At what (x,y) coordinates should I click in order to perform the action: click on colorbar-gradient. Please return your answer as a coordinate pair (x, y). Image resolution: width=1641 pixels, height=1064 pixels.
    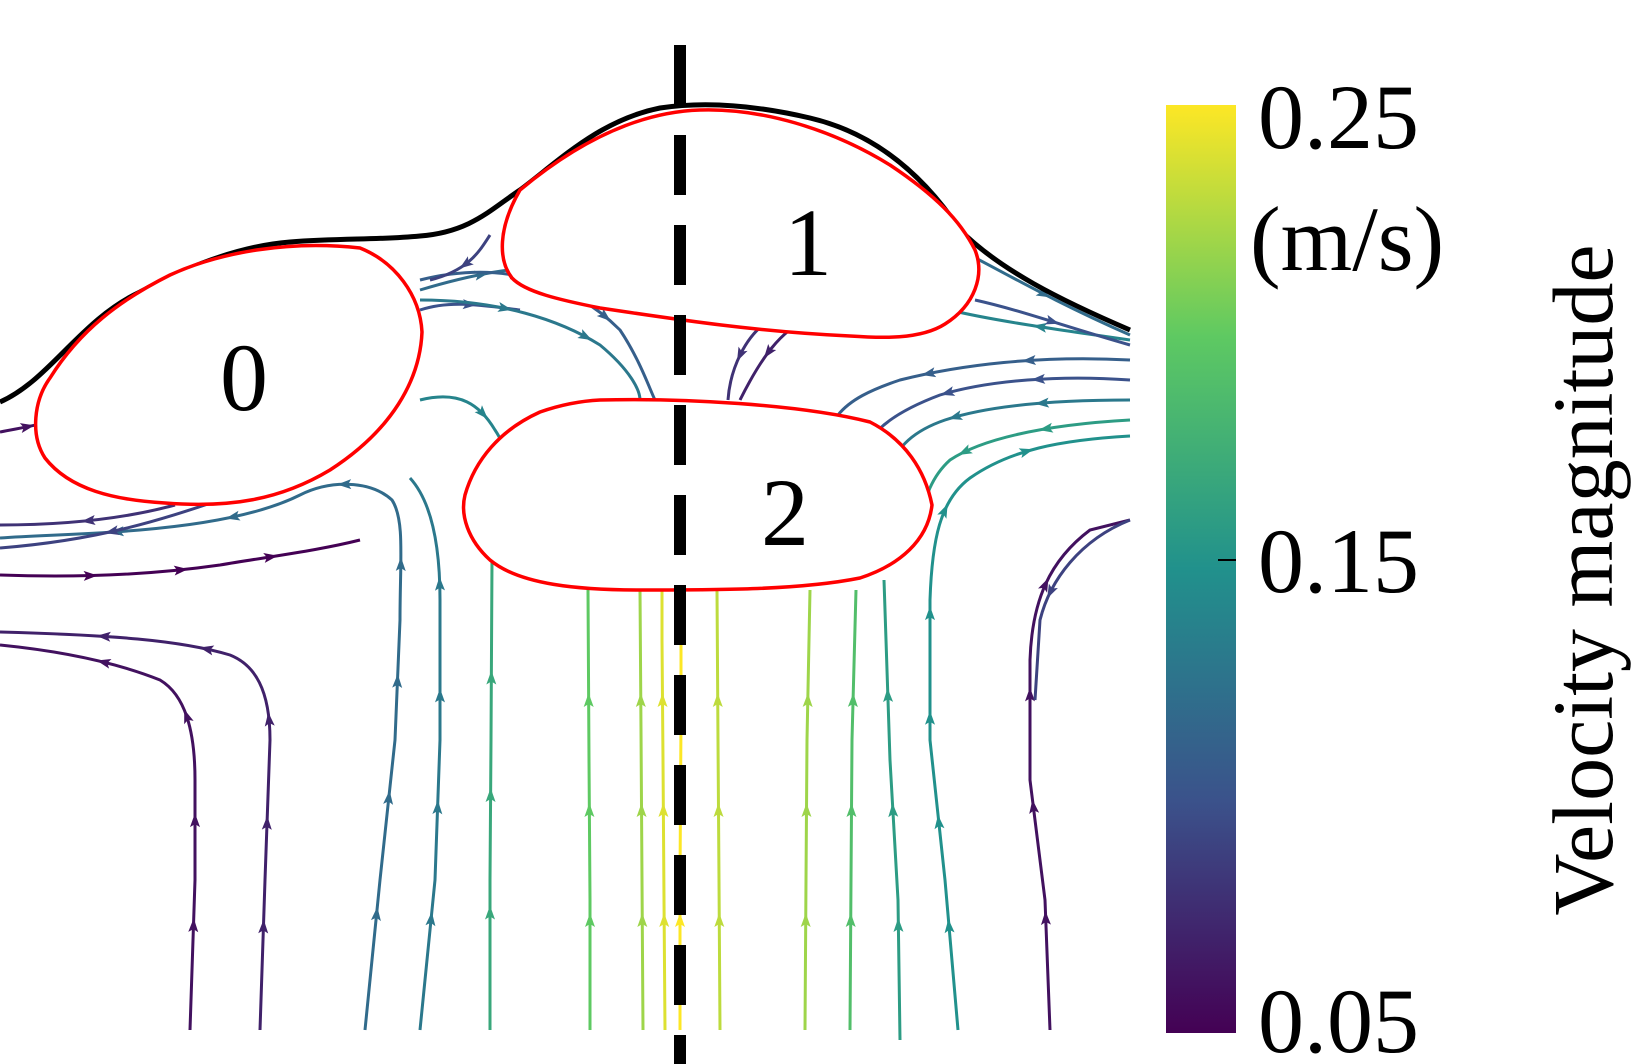
    Looking at the image, I should click on (1201, 569).